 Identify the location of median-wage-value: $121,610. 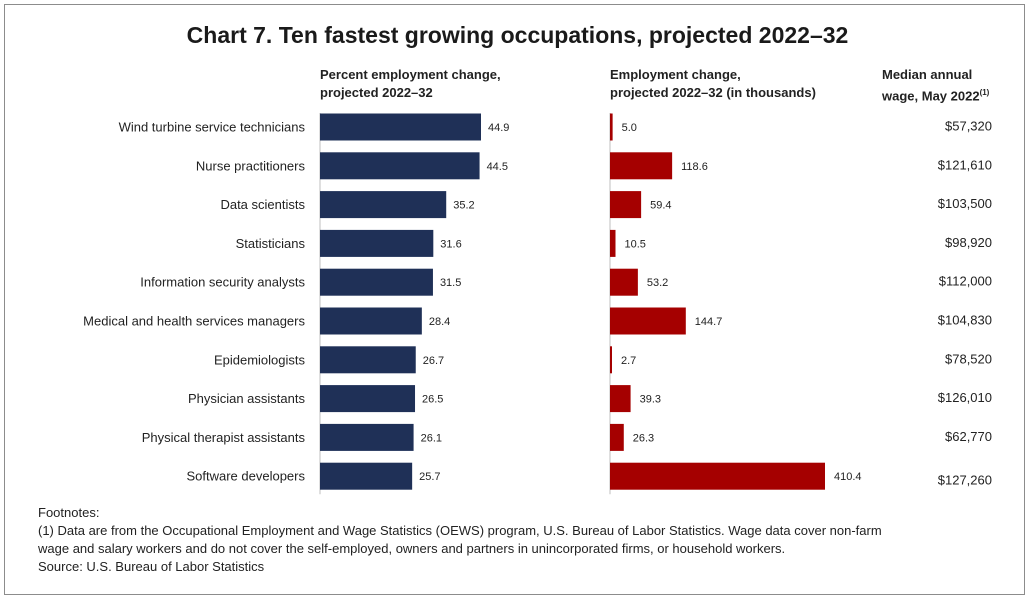
(965, 164).